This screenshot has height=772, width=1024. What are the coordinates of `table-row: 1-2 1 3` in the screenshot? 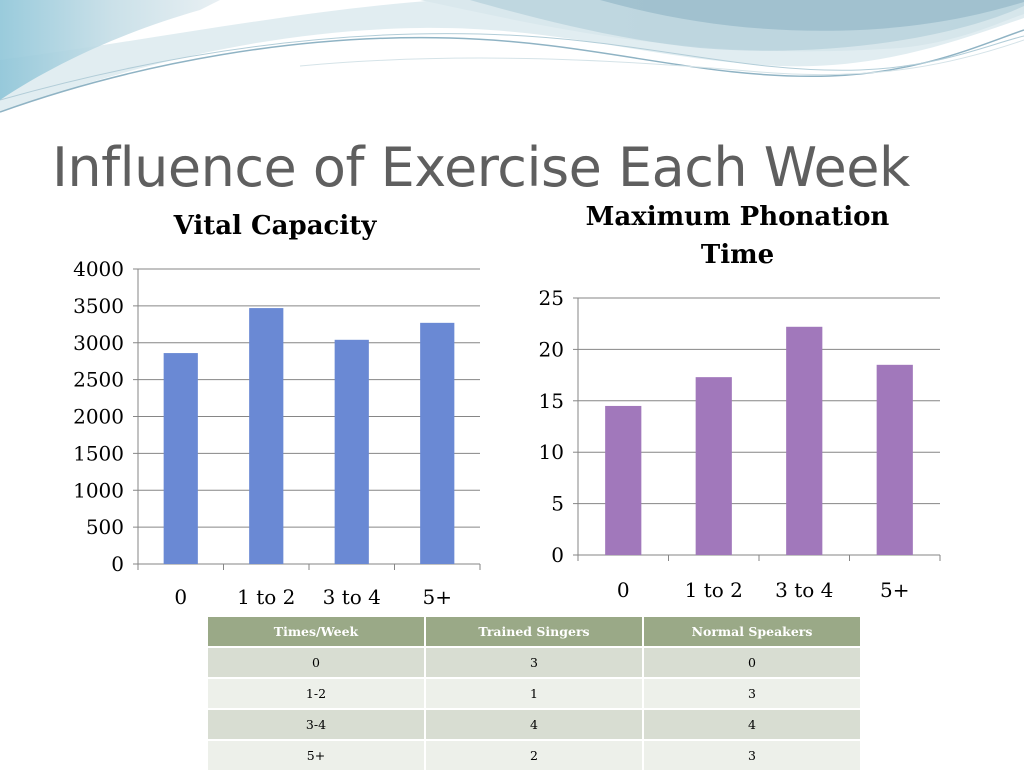 It's located at (534, 693).